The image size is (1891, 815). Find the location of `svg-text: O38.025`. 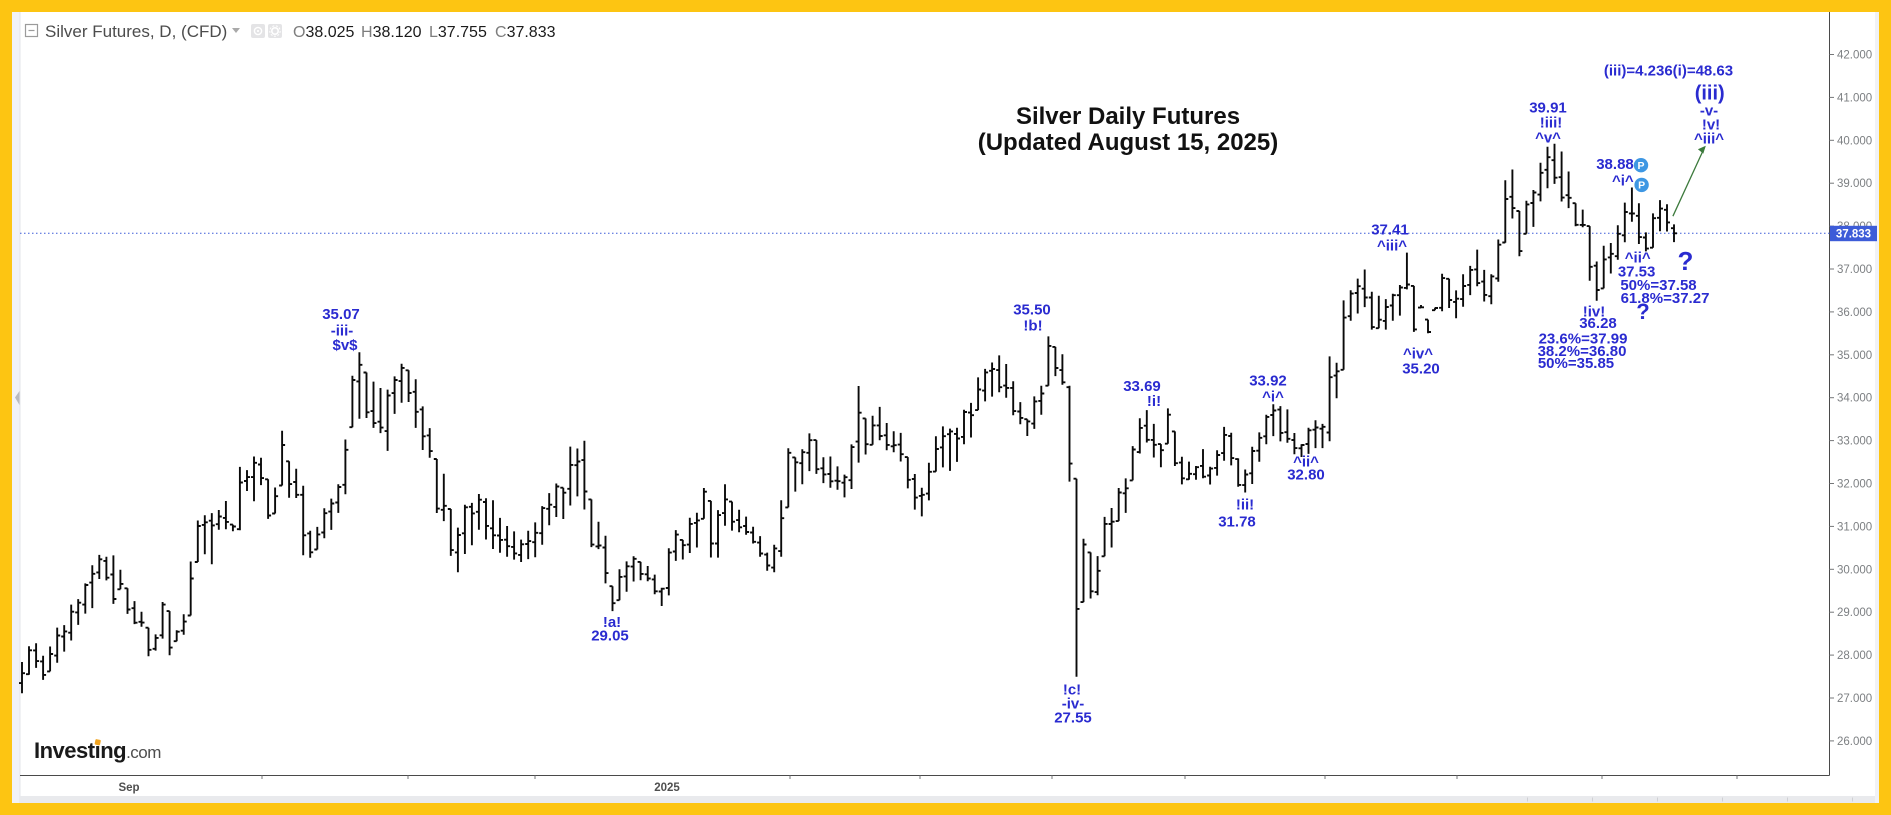

svg-text: O38.025 is located at coordinates (323, 32).